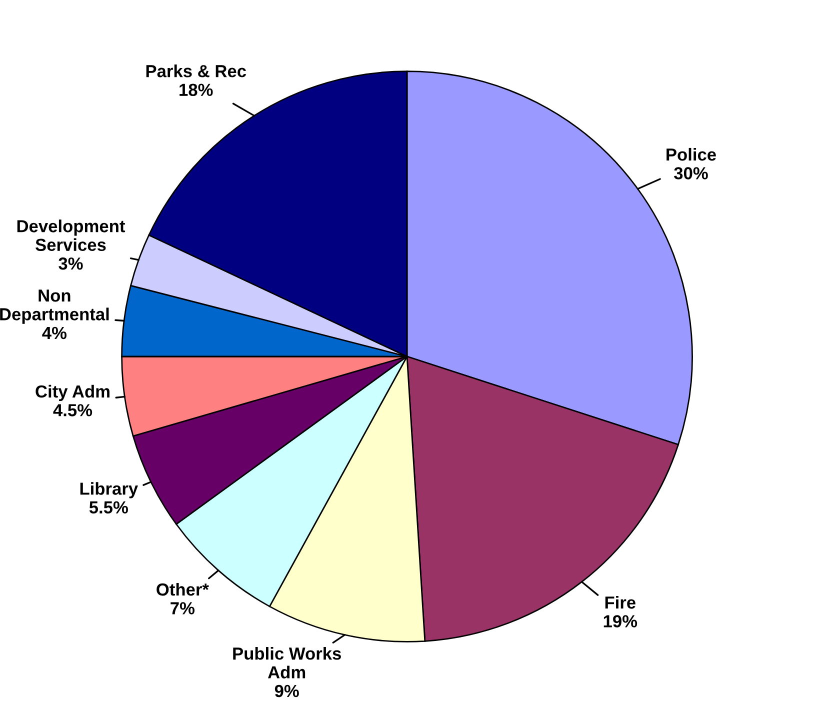 This screenshot has height=713, width=814. I want to click on slice-label: Police, so click(691, 154).